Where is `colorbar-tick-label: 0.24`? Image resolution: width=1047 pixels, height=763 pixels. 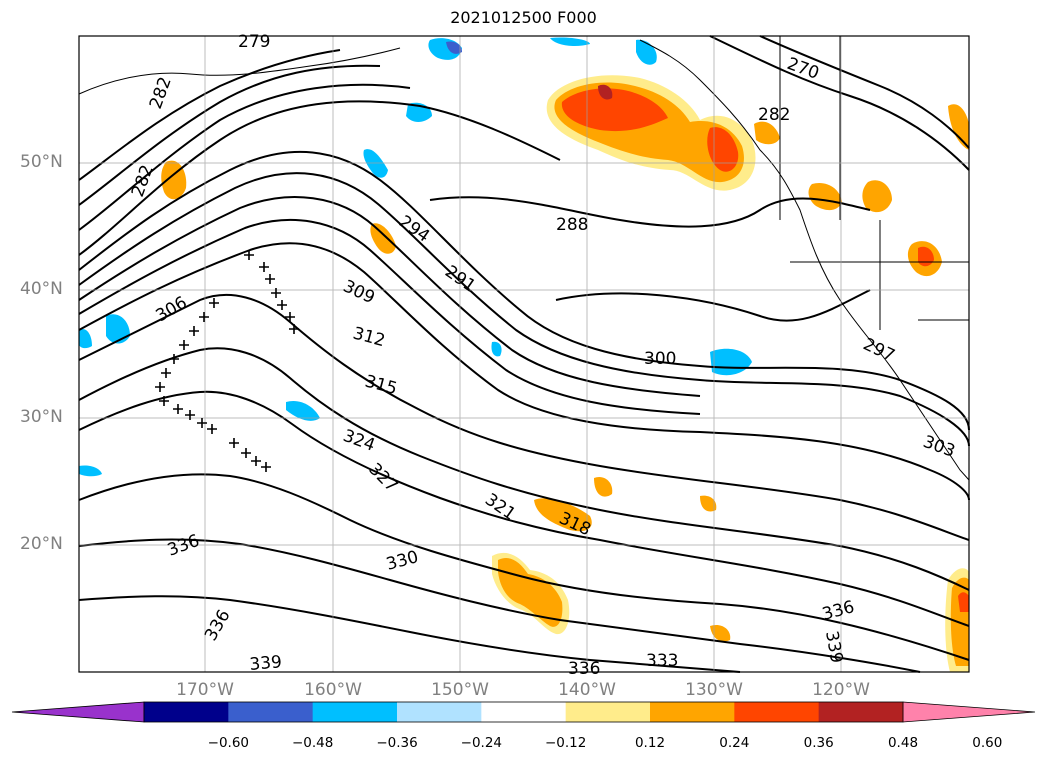
colorbar-tick-label: 0.24 is located at coordinates (734, 743).